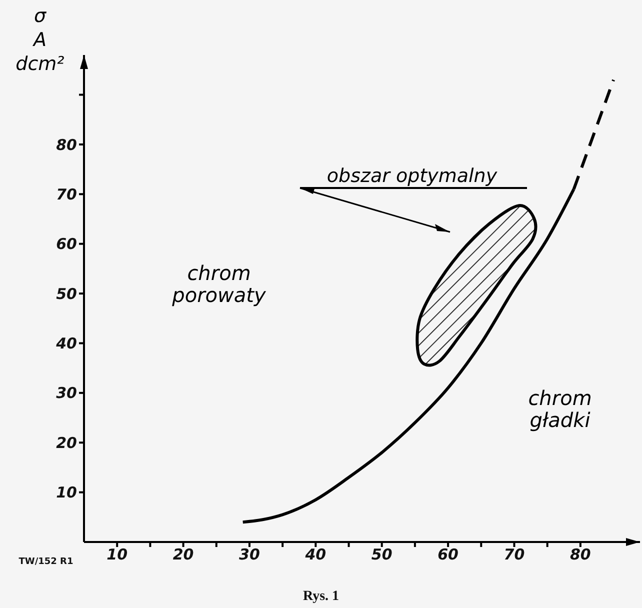 This screenshot has width=642, height=608. Describe the element at coordinates (381, 555) in the screenshot. I see `x-tick-label: 50` at that location.